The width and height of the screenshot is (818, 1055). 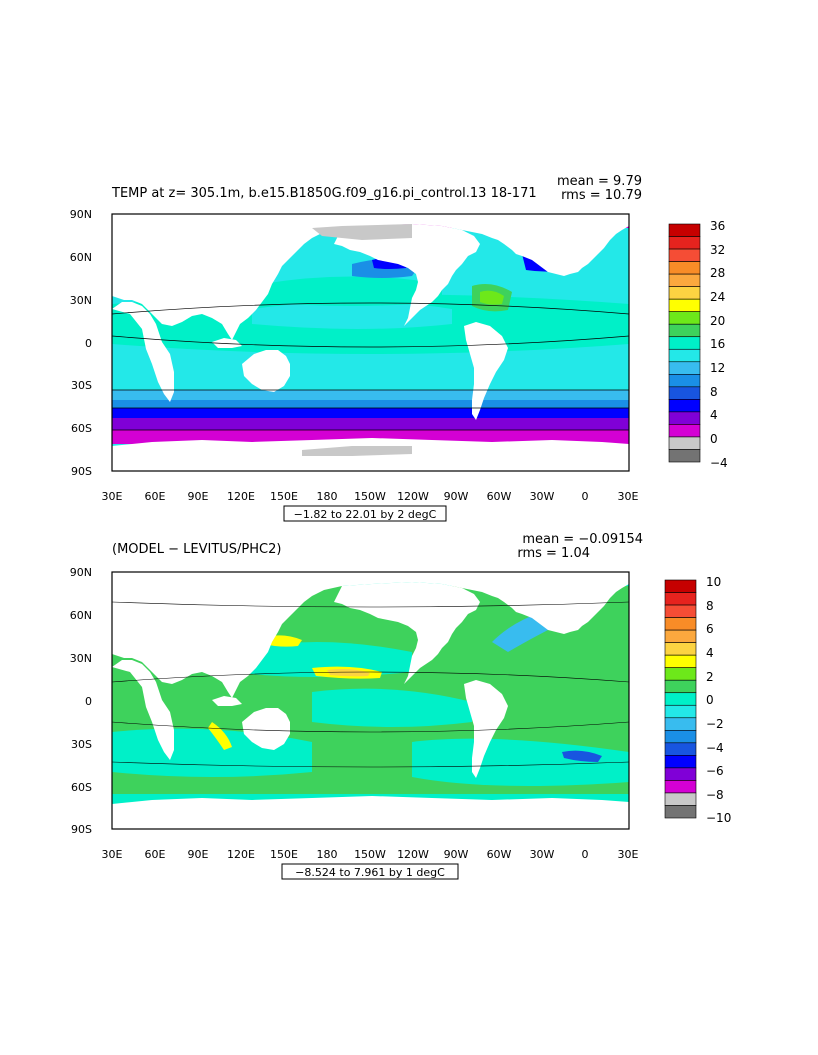 I want to click on top-contour-box, so click(x=365, y=513).